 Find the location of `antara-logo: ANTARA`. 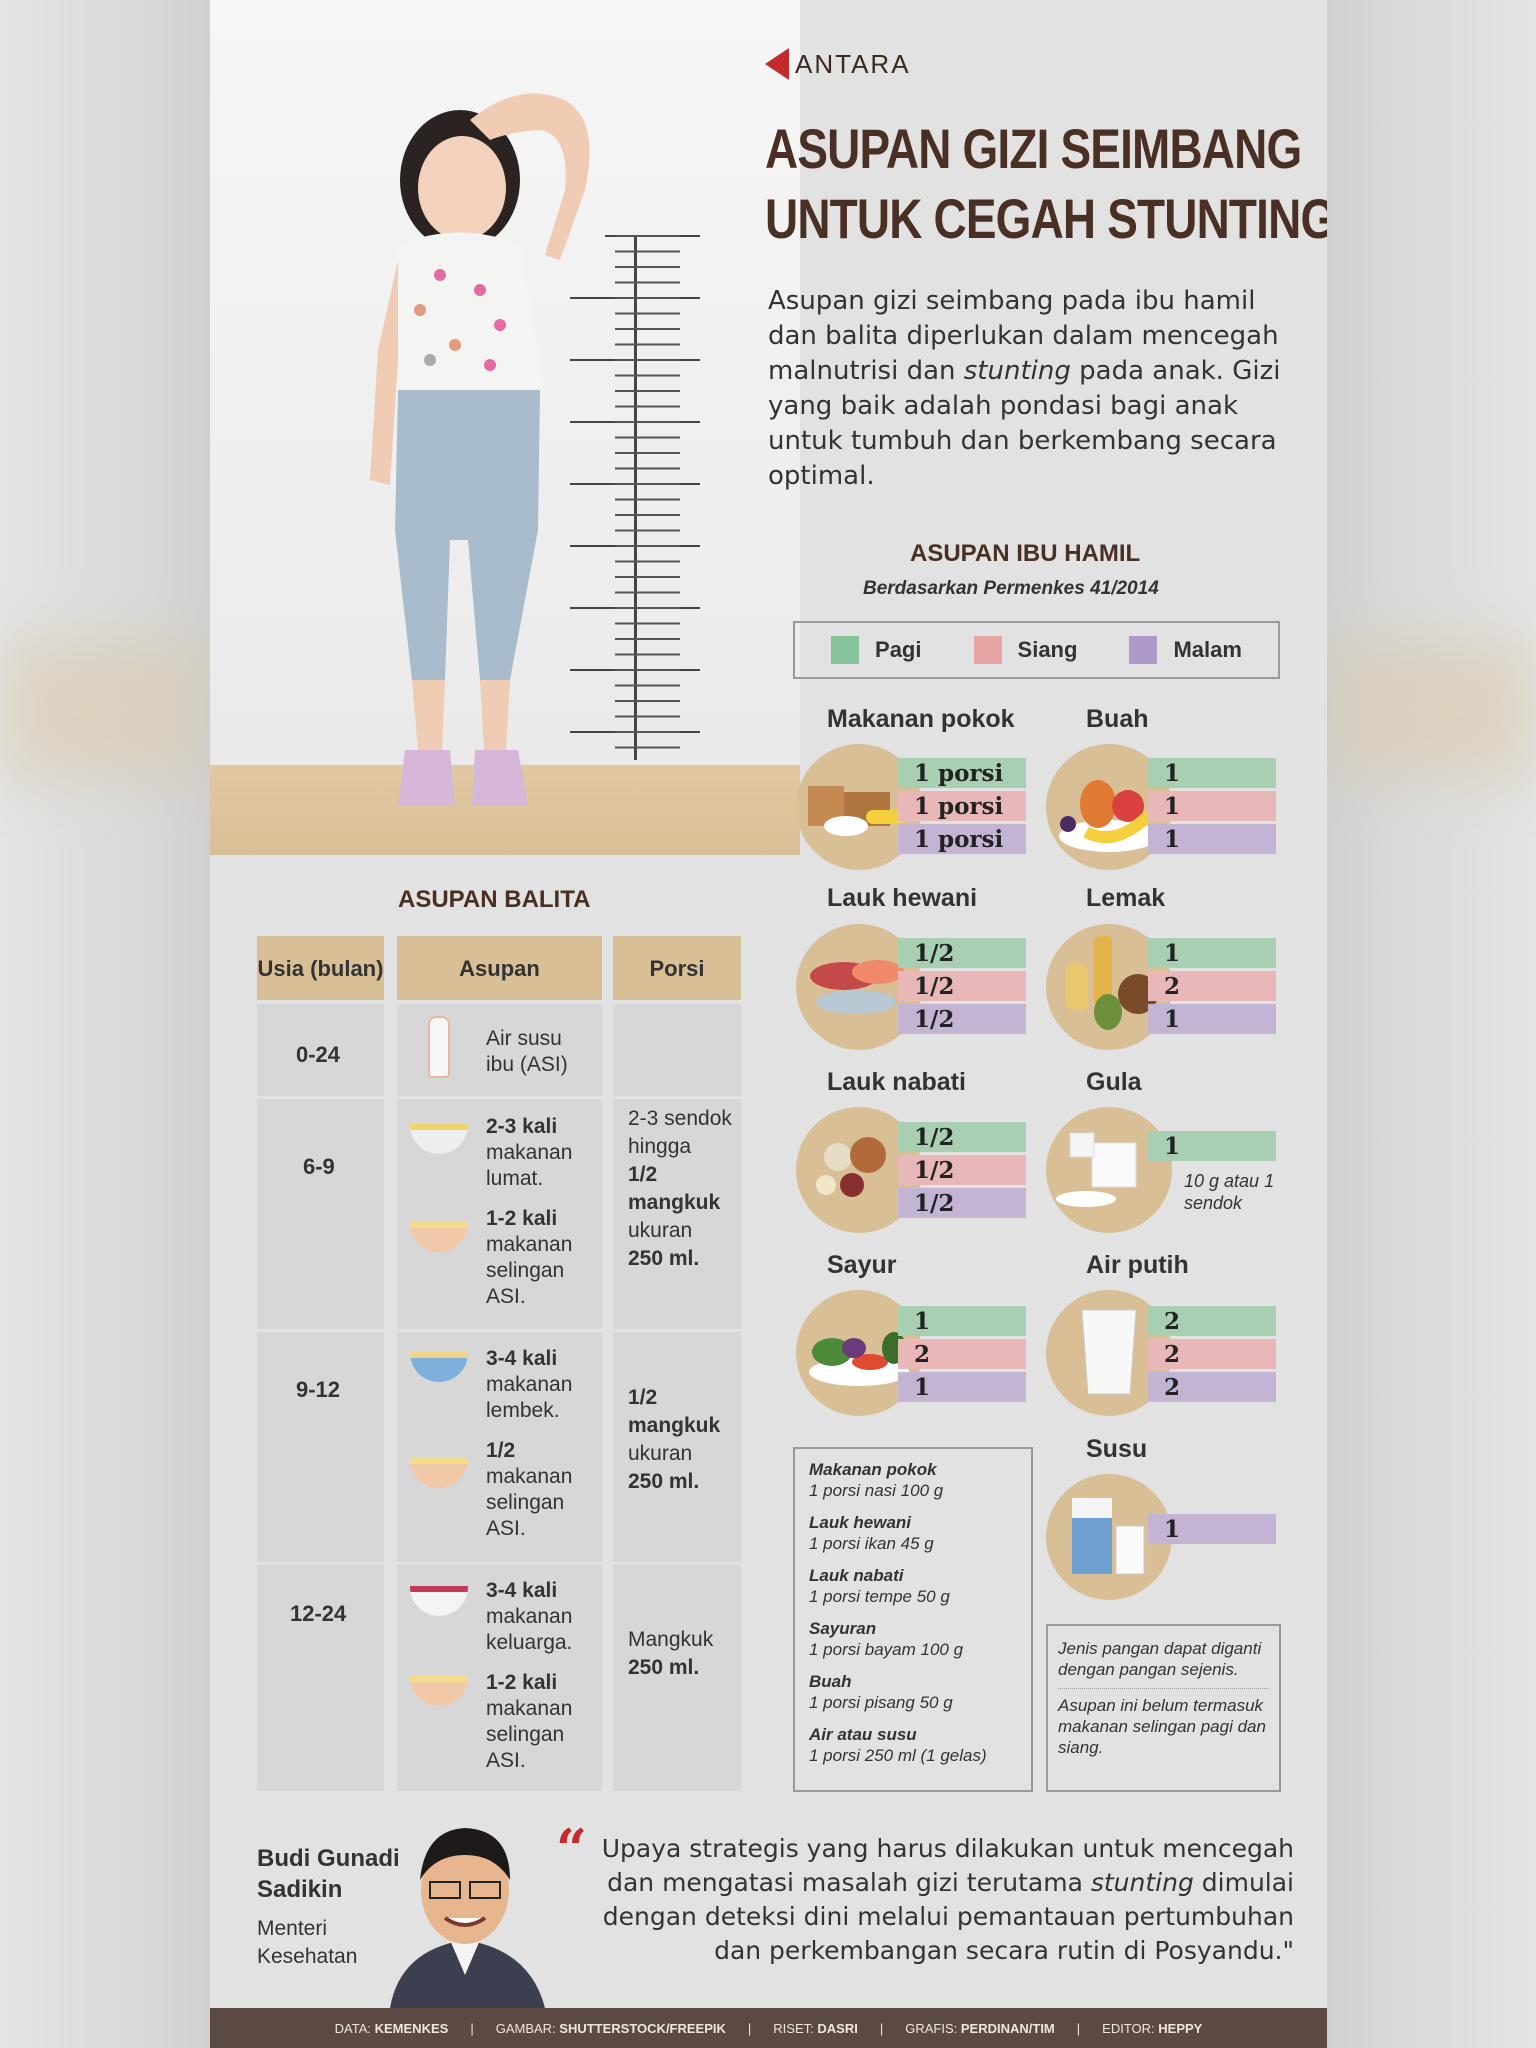

antara-logo: ANTARA is located at coordinates (838, 64).